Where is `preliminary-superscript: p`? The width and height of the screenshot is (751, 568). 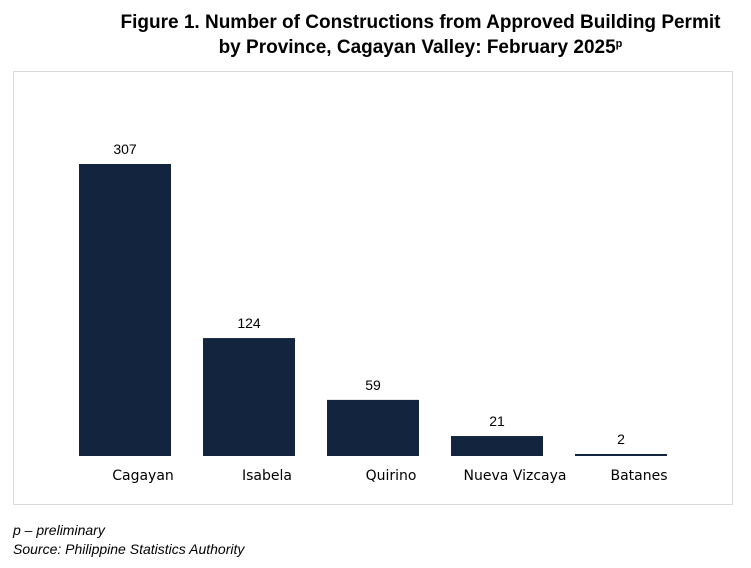
preliminary-superscript: p is located at coordinates (619, 44).